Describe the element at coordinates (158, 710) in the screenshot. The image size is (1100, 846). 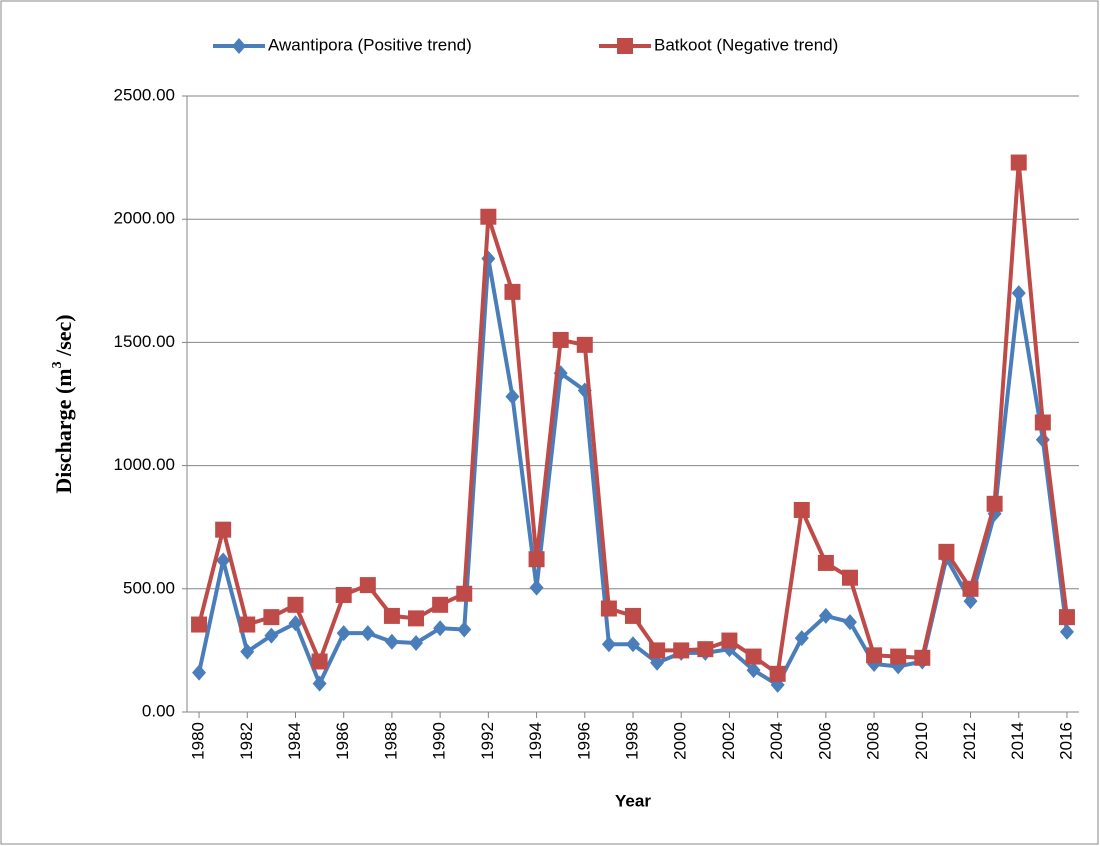
I see `y-tick-label: 0.00` at that location.